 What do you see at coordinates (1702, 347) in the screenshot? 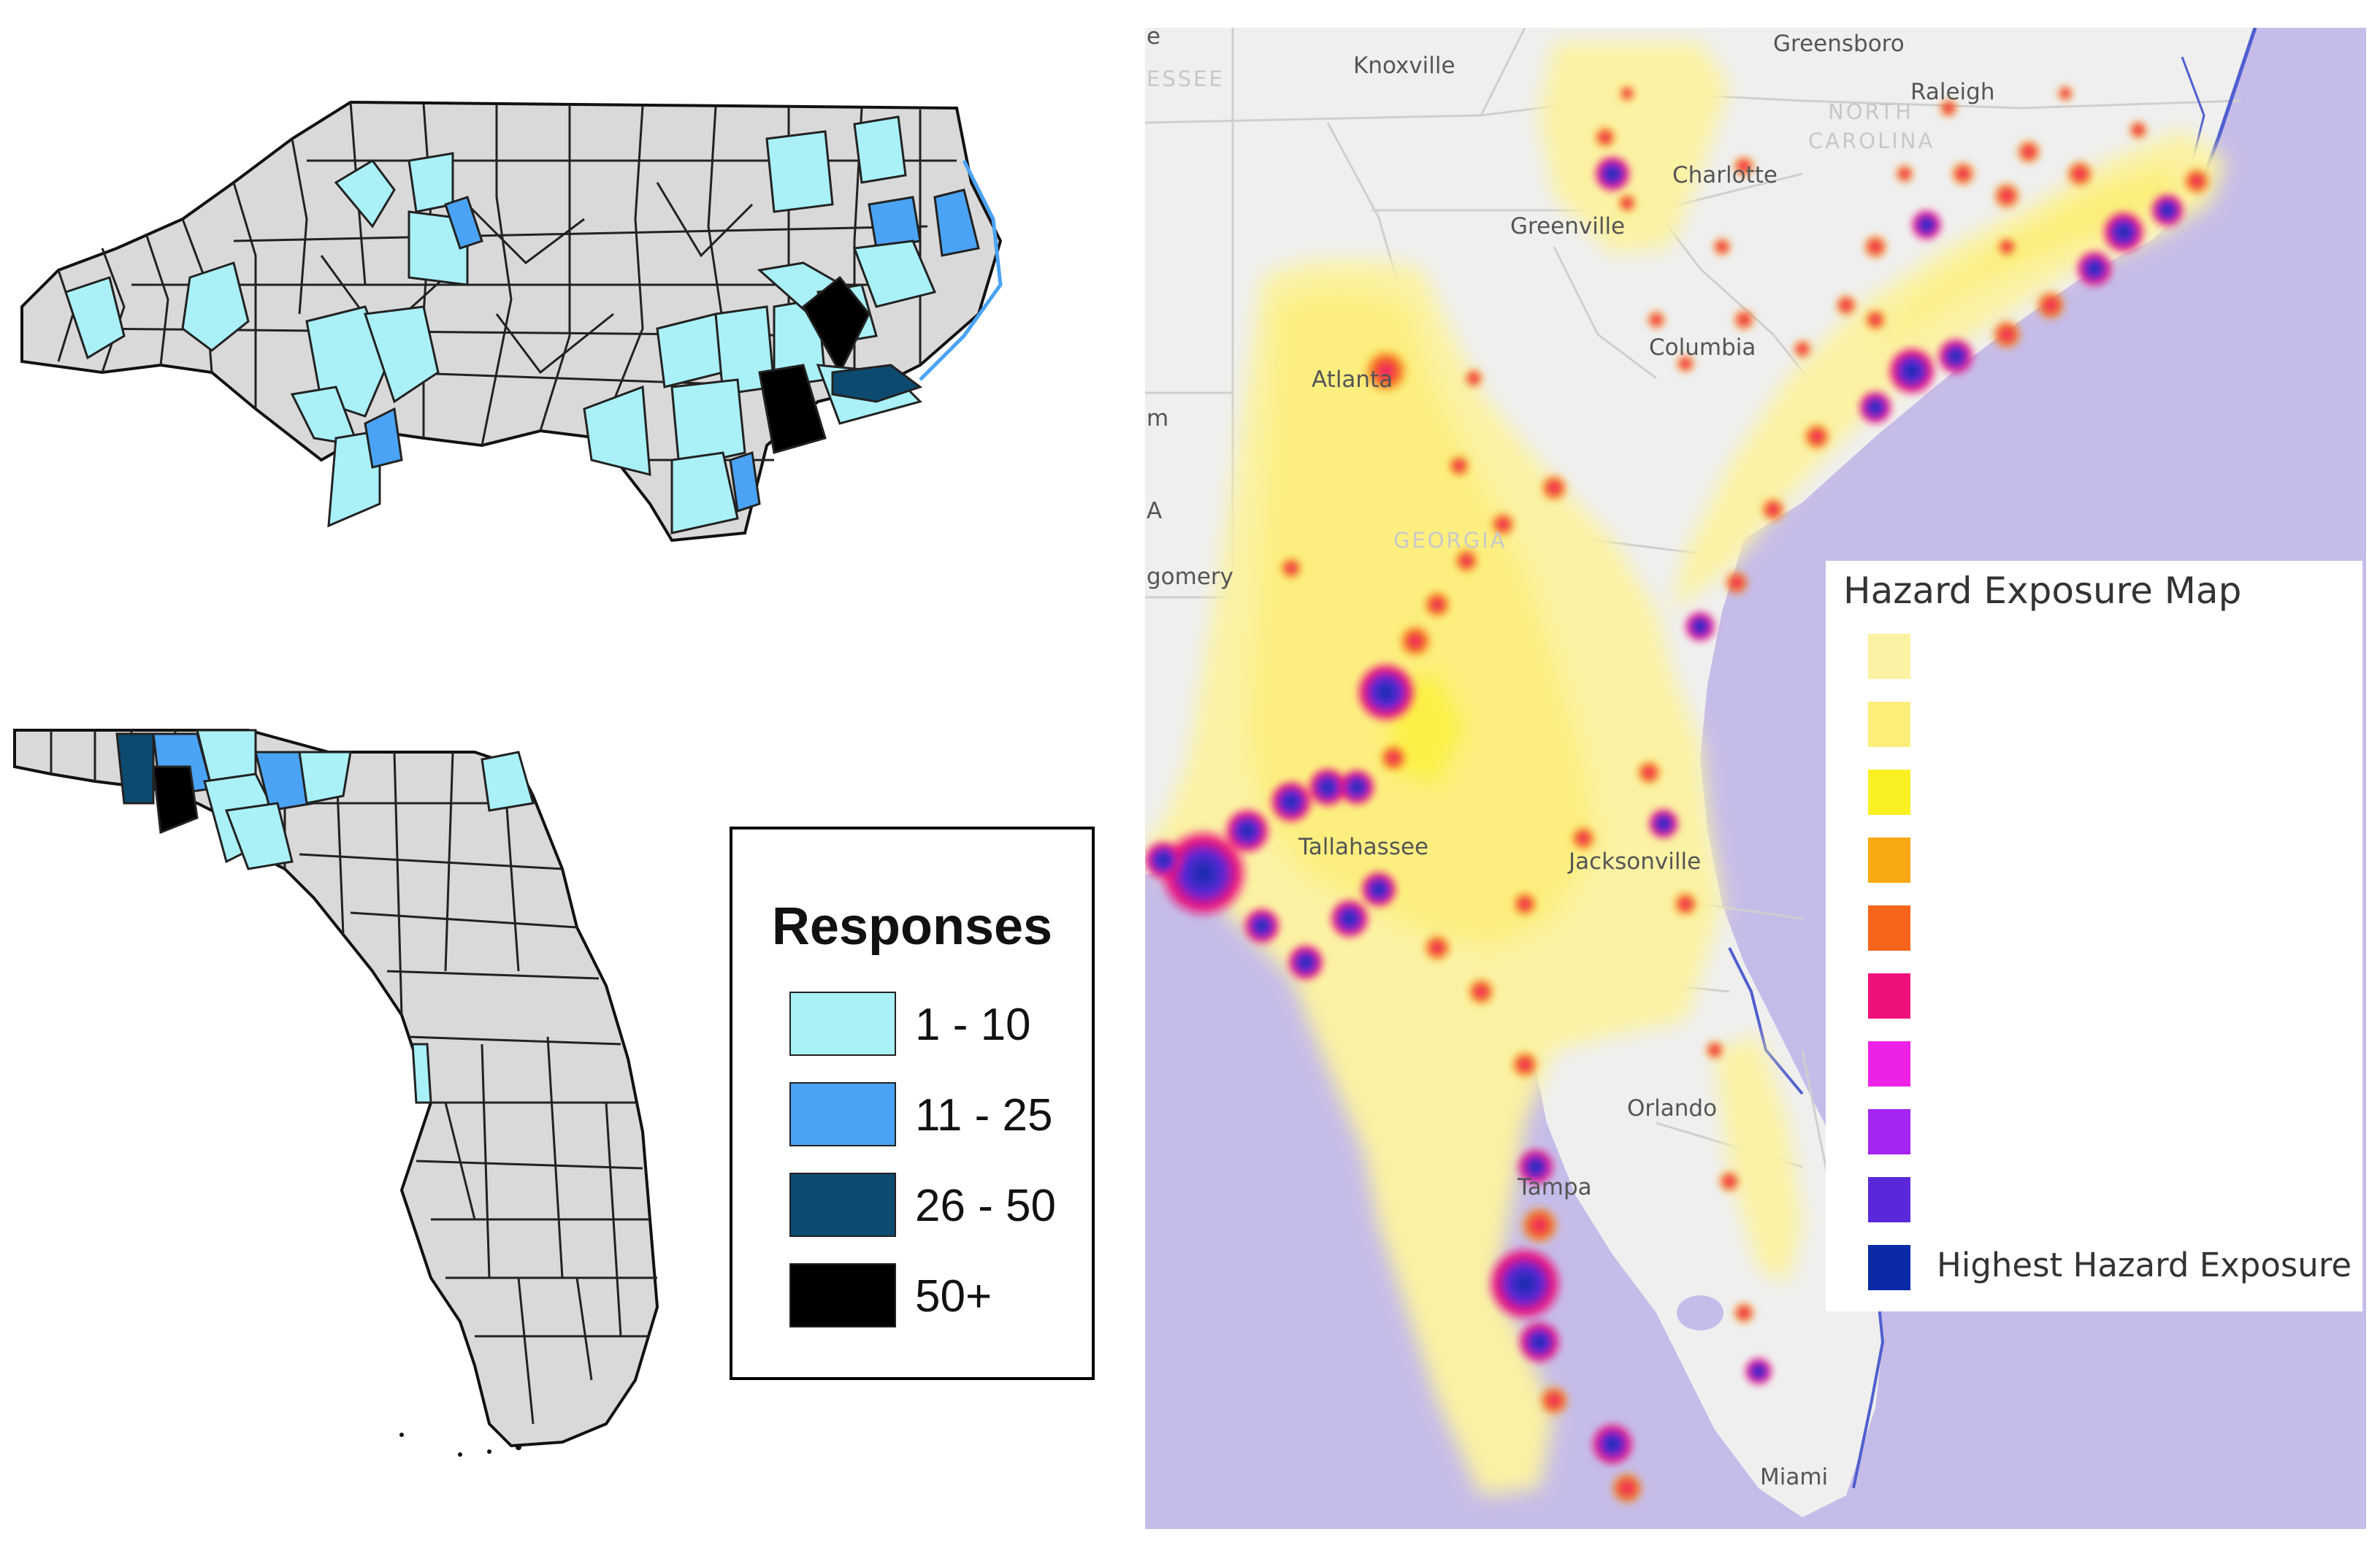
I see `city-label-columbia: Columbia` at bounding box center [1702, 347].